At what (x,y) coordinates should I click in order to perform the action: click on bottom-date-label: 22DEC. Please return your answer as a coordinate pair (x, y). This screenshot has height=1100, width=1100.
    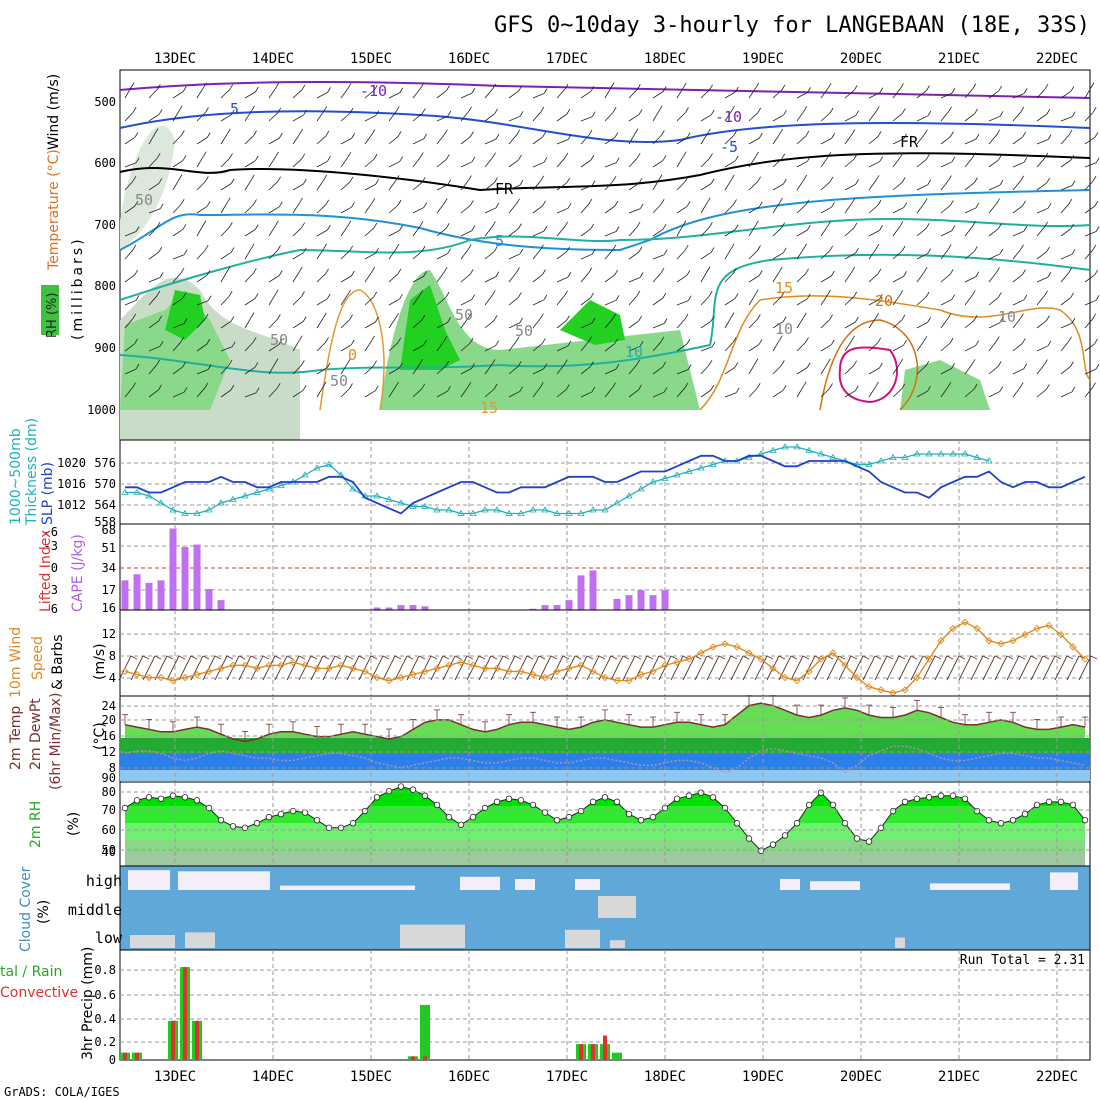
    Looking at the image, I should click on (1057, 1077).